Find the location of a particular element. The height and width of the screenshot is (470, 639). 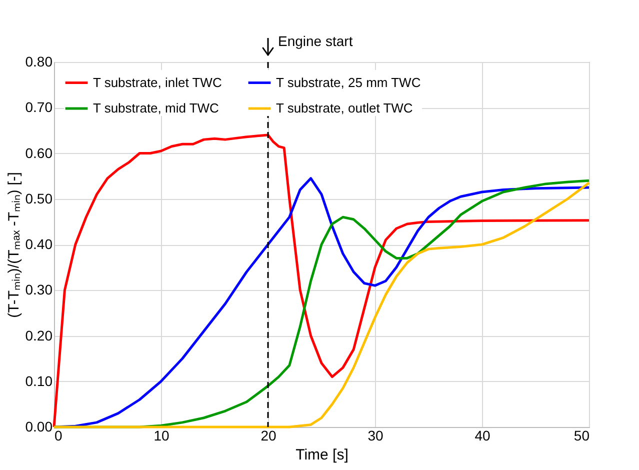

legend-label: Engine start is located at coordinates (315, 41).